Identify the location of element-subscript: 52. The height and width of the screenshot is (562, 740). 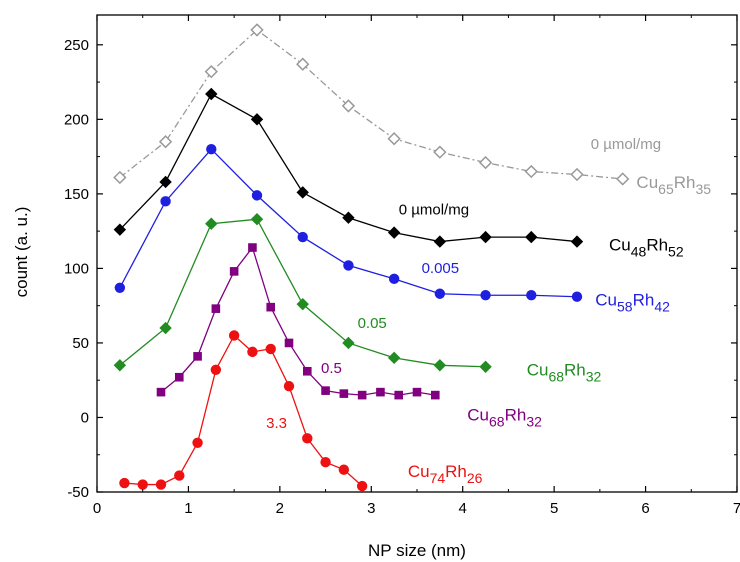
(676, 252).